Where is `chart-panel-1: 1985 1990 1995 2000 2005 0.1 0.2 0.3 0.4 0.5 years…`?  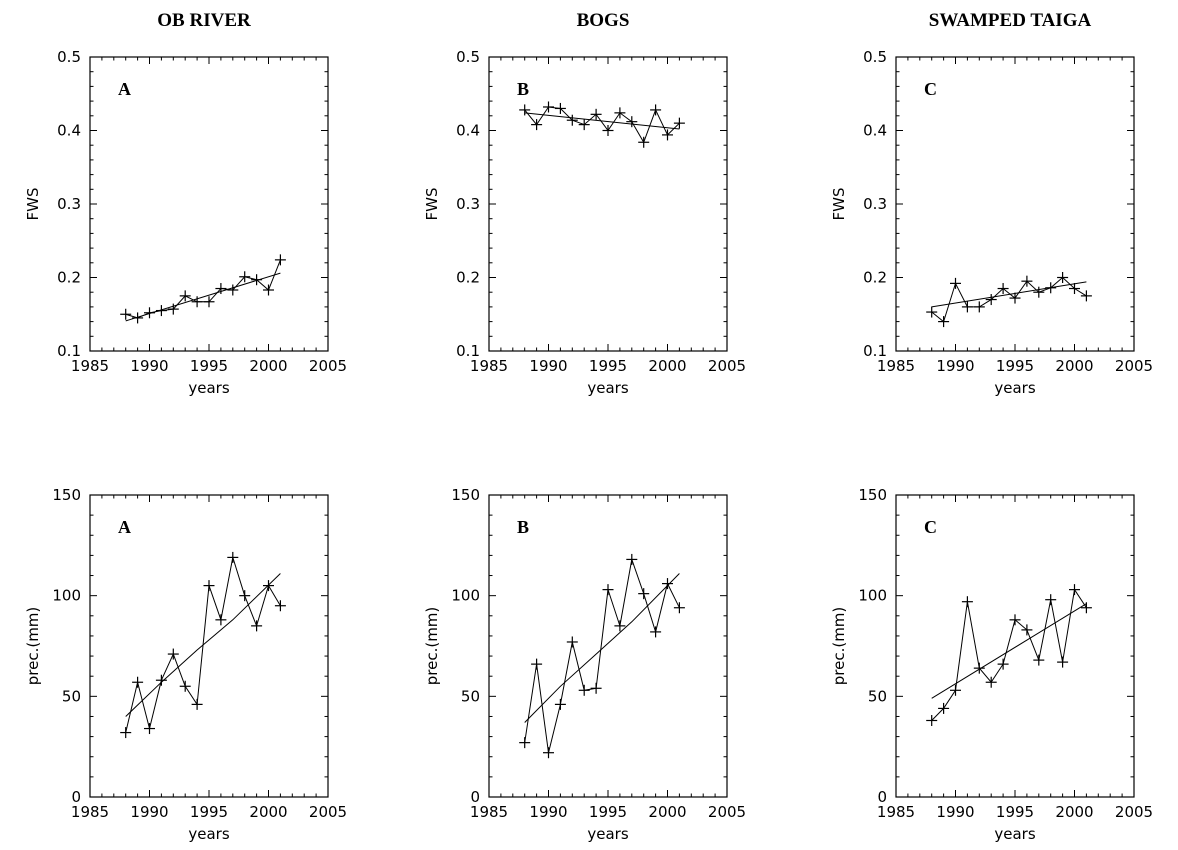 chart-panel-1: 1985 1990 1995 2000 2005 0.1 0.2 0.3 0.4 0.5 years… is located at coordinates (185, 222).